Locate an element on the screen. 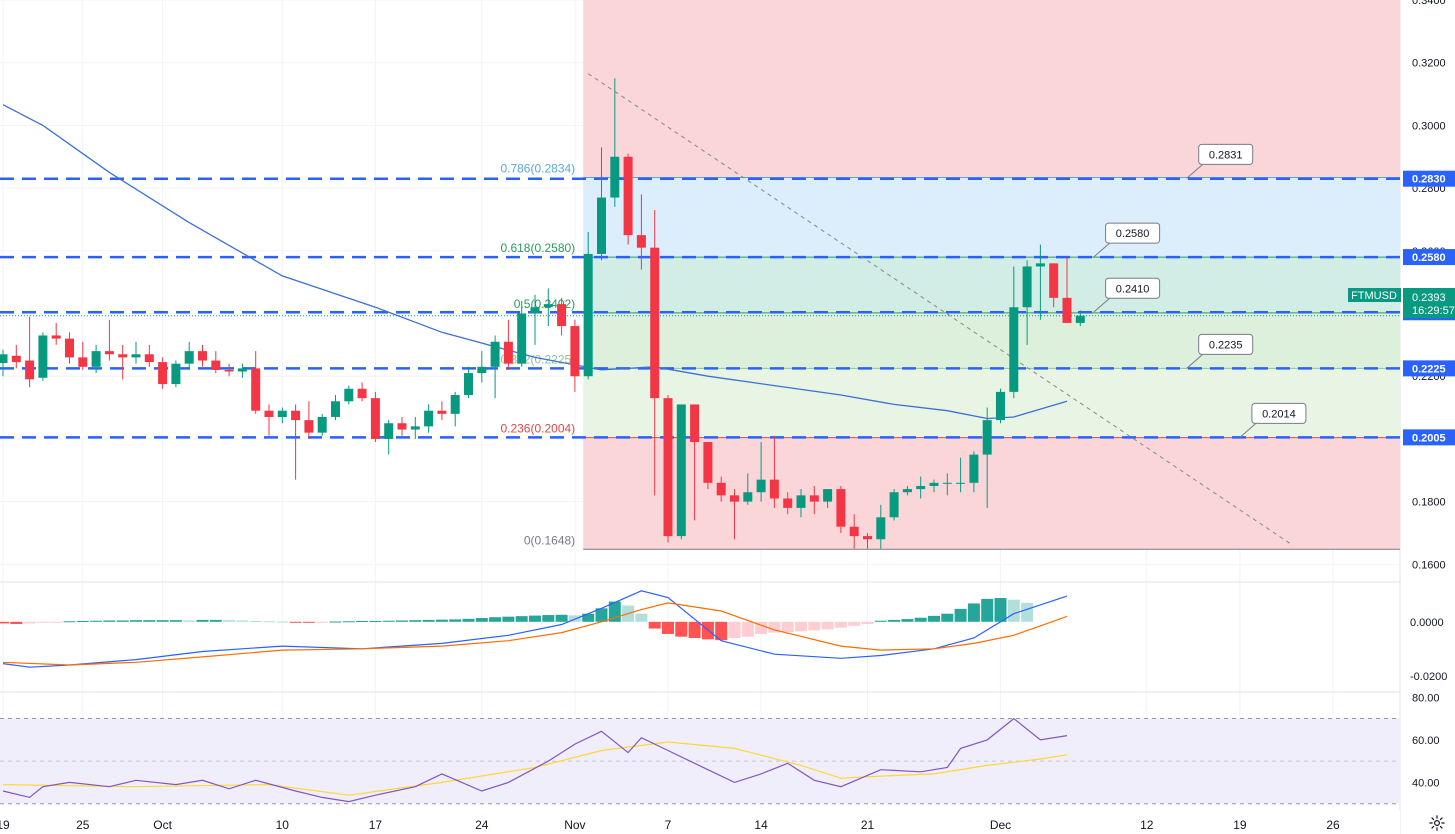 Image resolution: width=1455 pixels, height=834 pixels. symbol-badge: FTMUSD is located at coordinates (1374, 296).